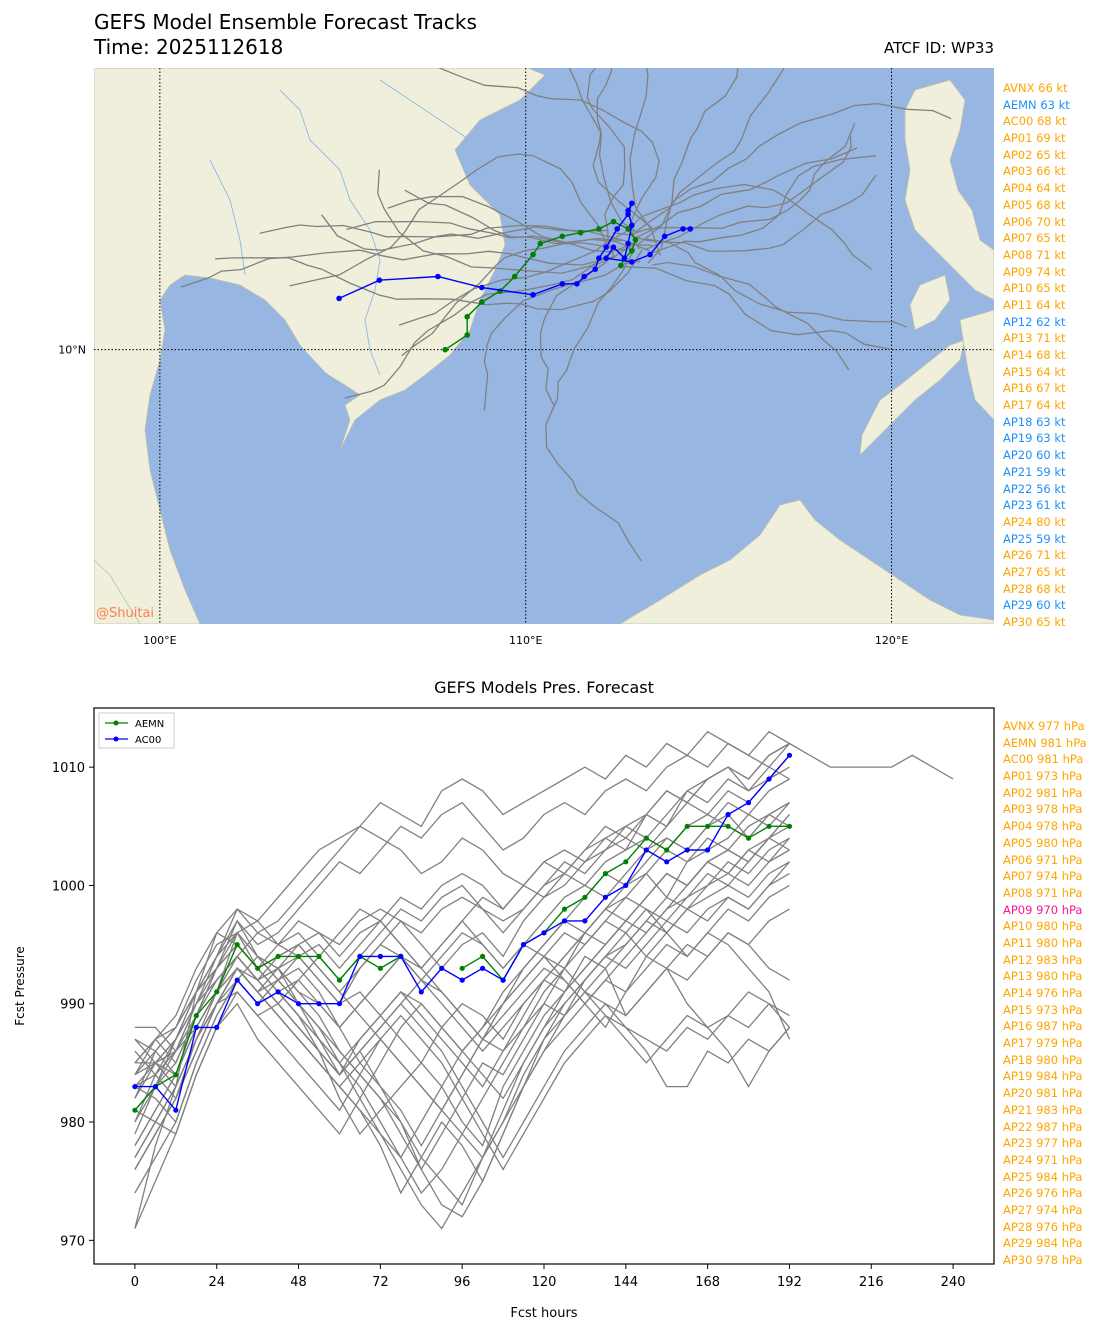  What do you see at coordinates (1034, 455) in the screenshot?
I see `intensity-legend-item: AP20 60 kt` at bounding box center [1034, 455].